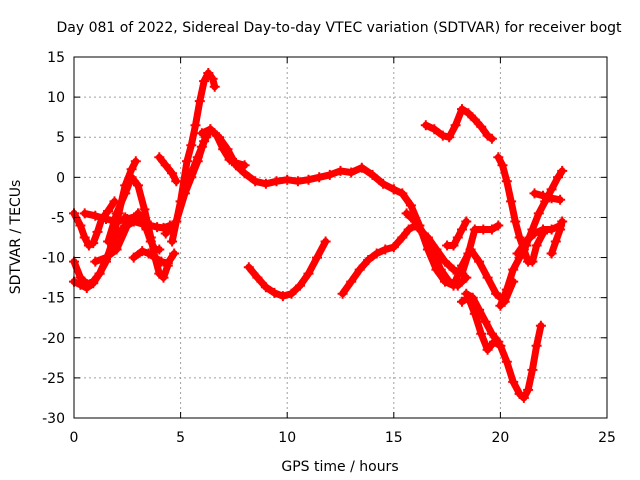 Image resolution: width=640 pixels, height=480 pixels. What do you see at coordinates (56, 98) in the screenshot?
I see `y-tick-label: 10` at bounding box center [56, 98].